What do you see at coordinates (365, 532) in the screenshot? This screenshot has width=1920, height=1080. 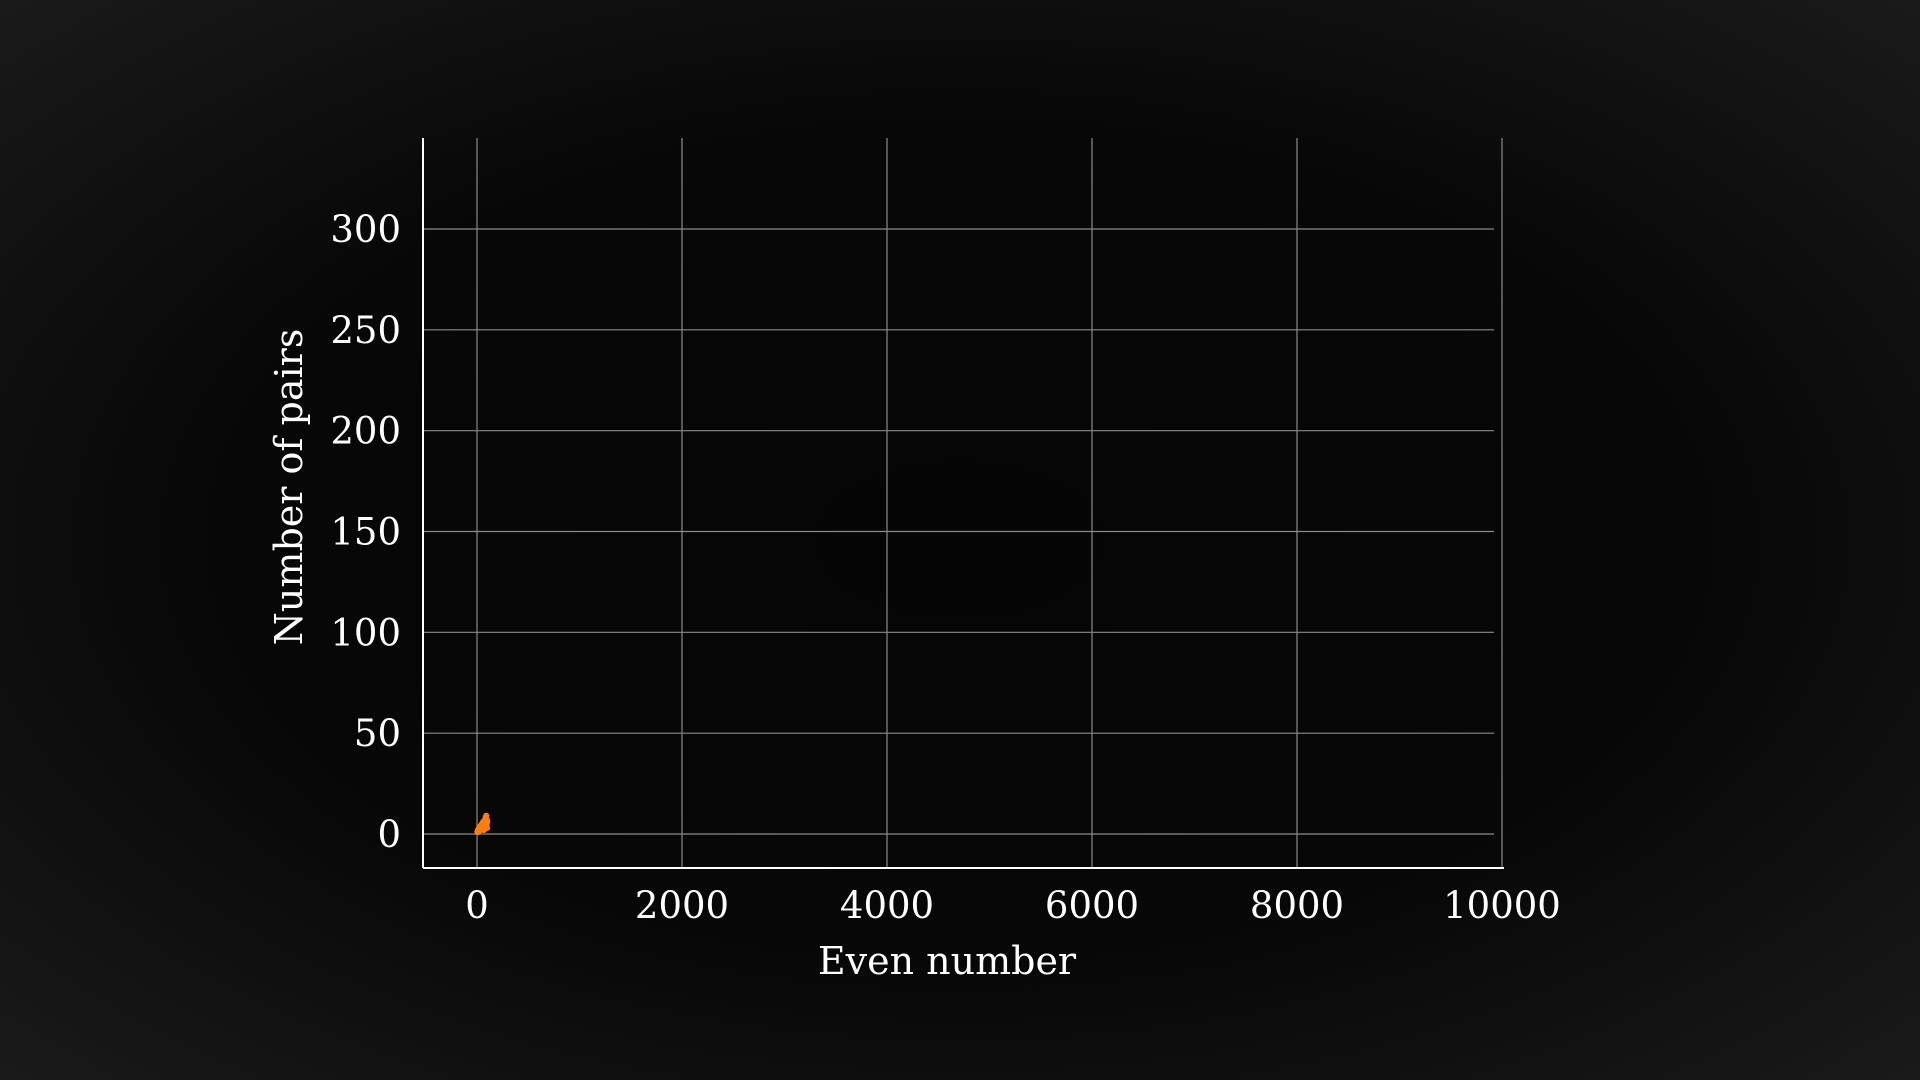 I see `y-tick-label-3: 150` at bounding box center [365, 532].